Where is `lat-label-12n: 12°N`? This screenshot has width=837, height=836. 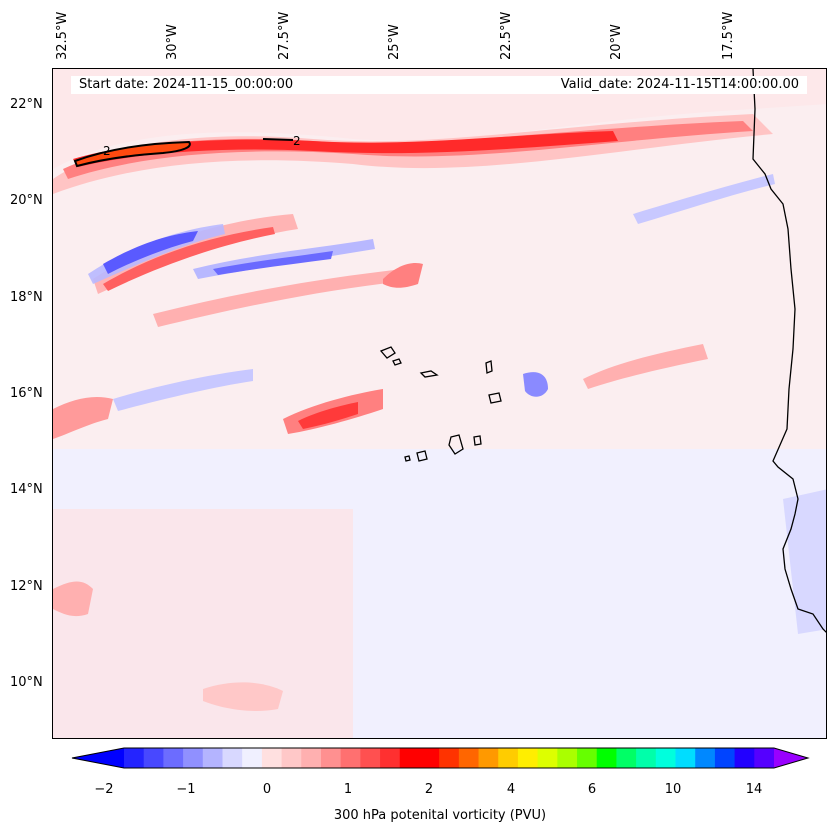 lat-label-12n: 12°N is located at coordinates (26, 586).